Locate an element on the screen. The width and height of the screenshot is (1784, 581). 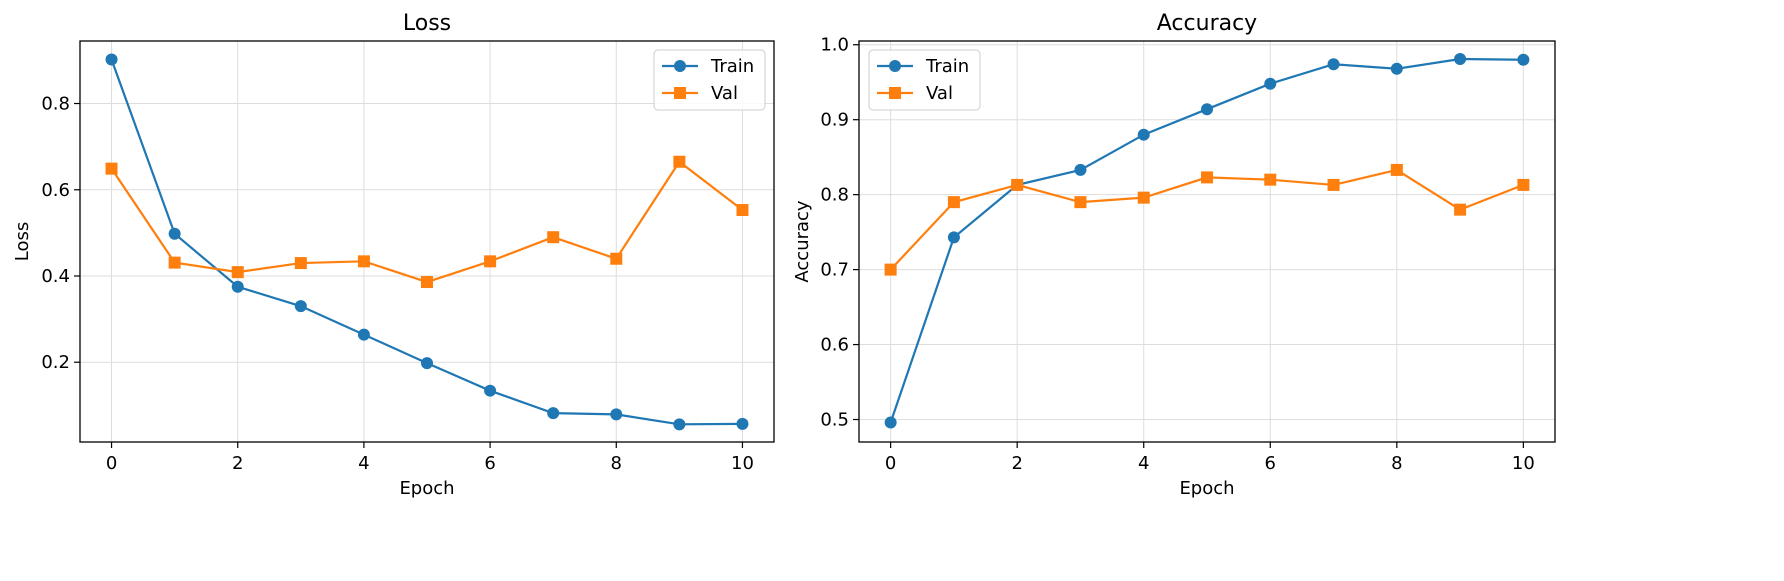
chart-title: Accuracy is located at coordinates (1207, 23).